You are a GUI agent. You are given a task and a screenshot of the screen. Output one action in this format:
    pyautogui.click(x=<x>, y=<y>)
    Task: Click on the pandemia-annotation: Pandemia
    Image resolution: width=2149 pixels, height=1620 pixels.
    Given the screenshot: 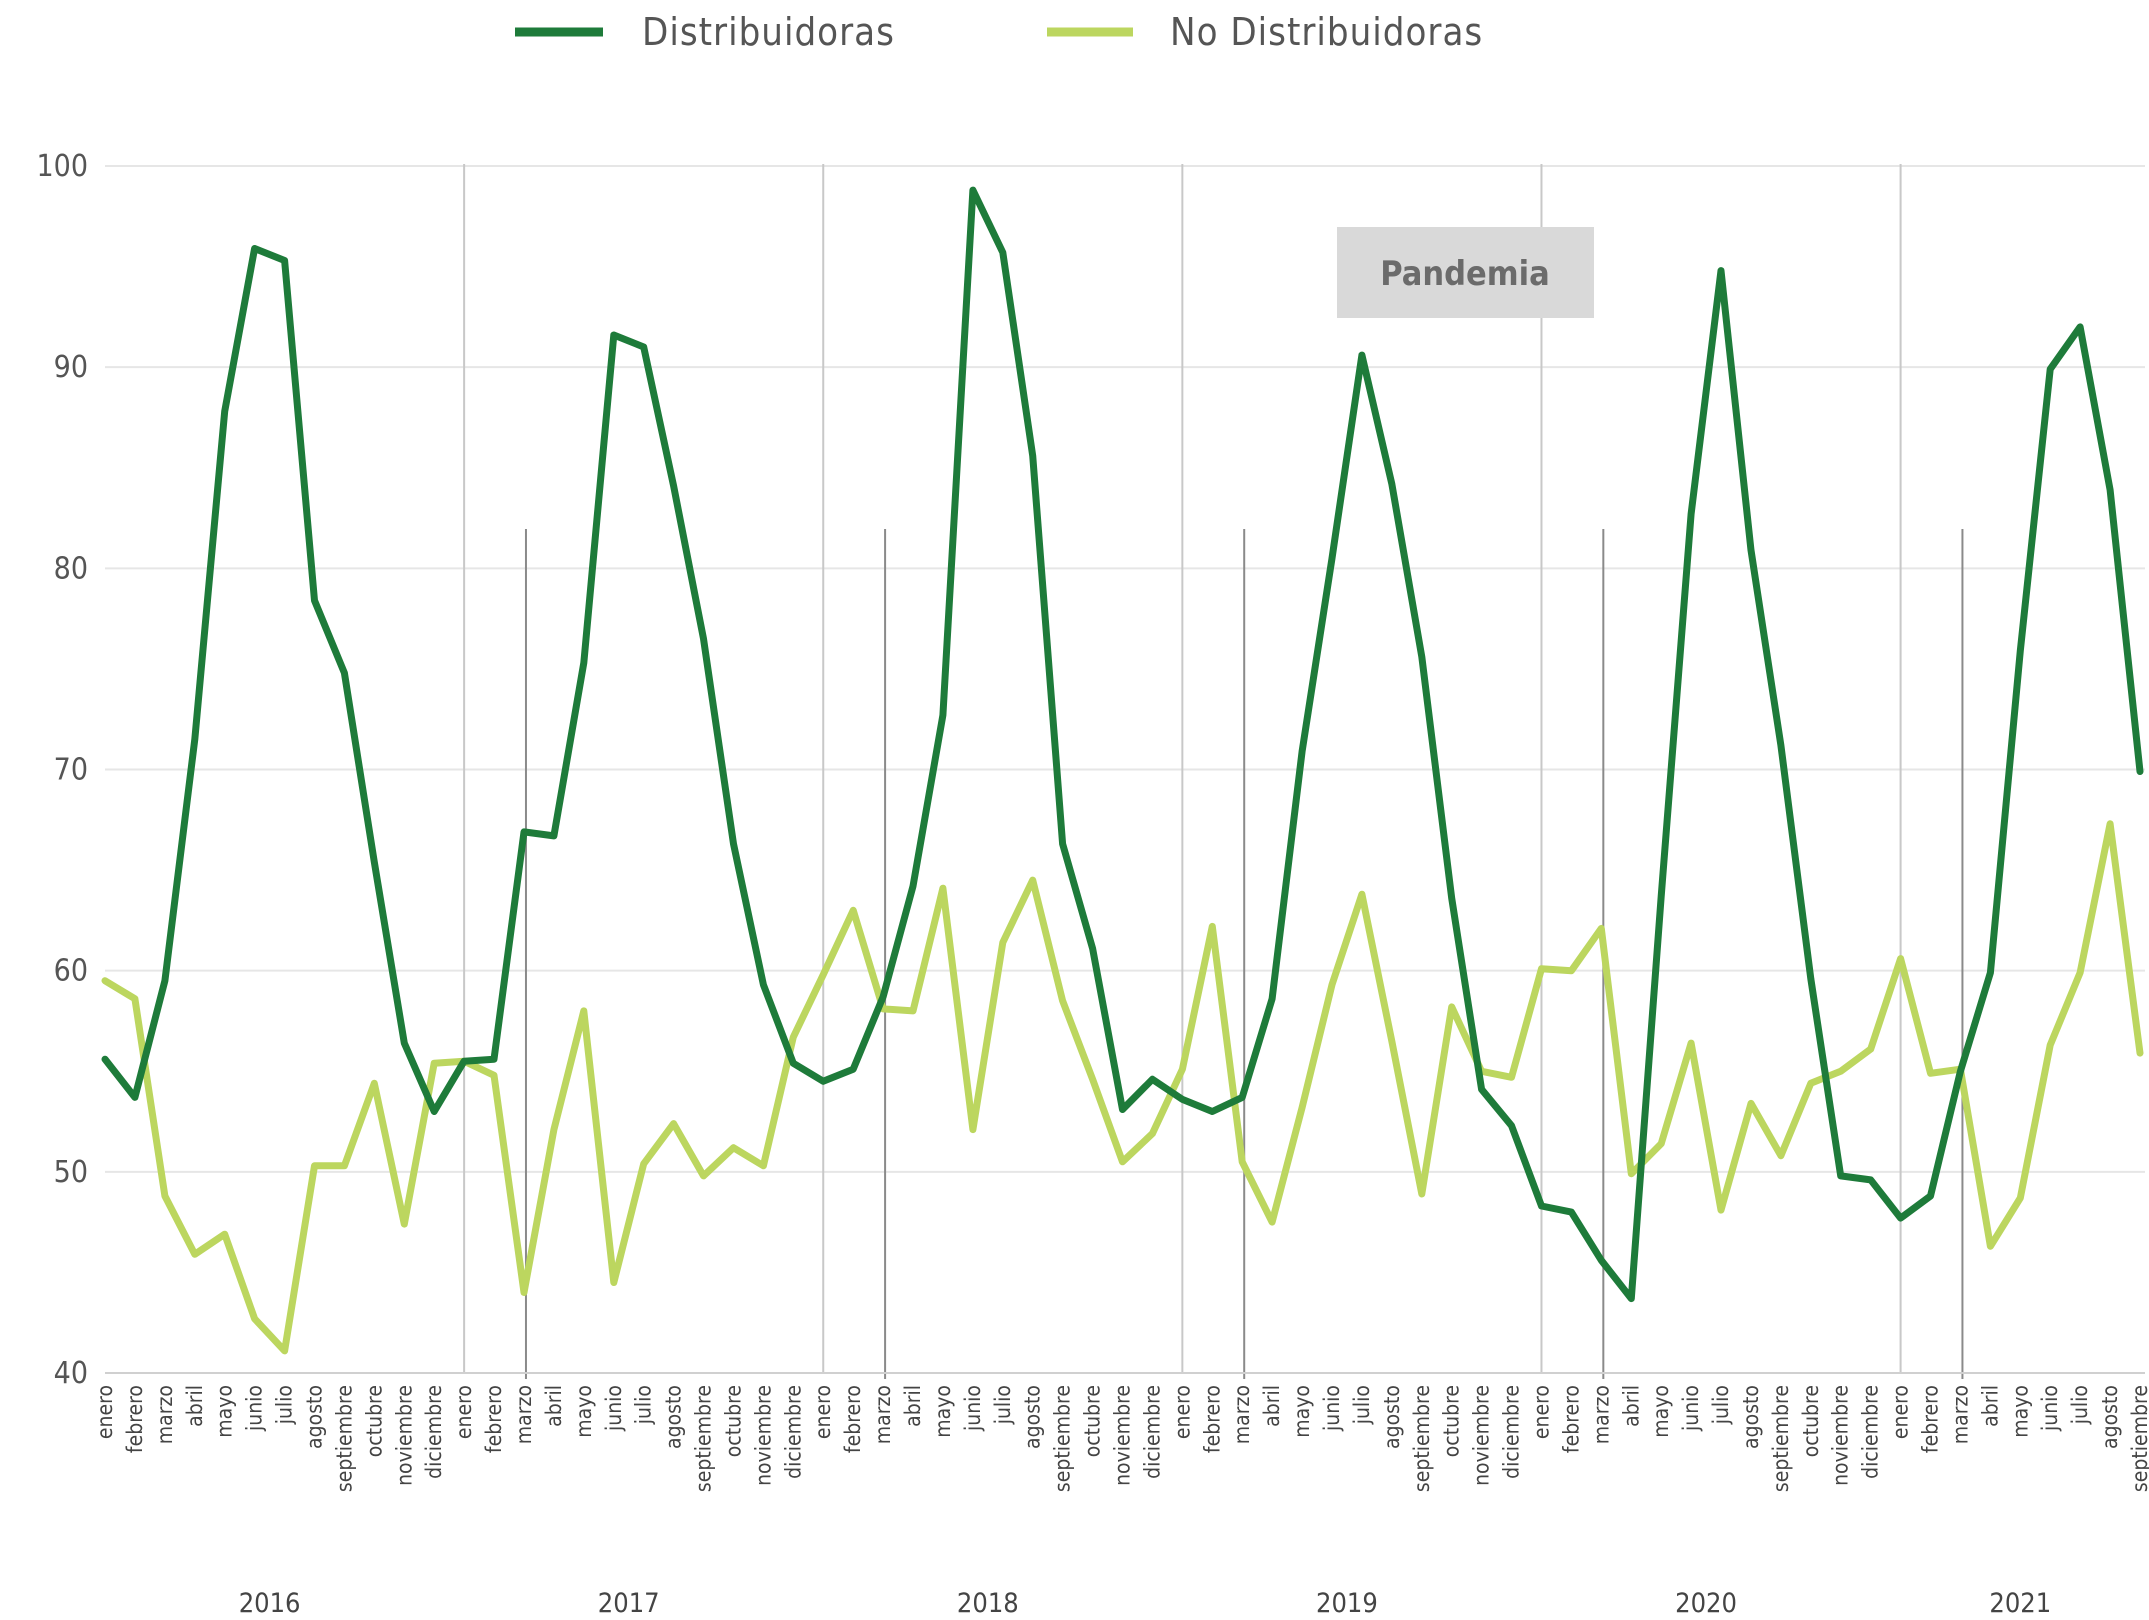 What is the action you would take?
    pyautogui.click(x=1465, y=272)
    